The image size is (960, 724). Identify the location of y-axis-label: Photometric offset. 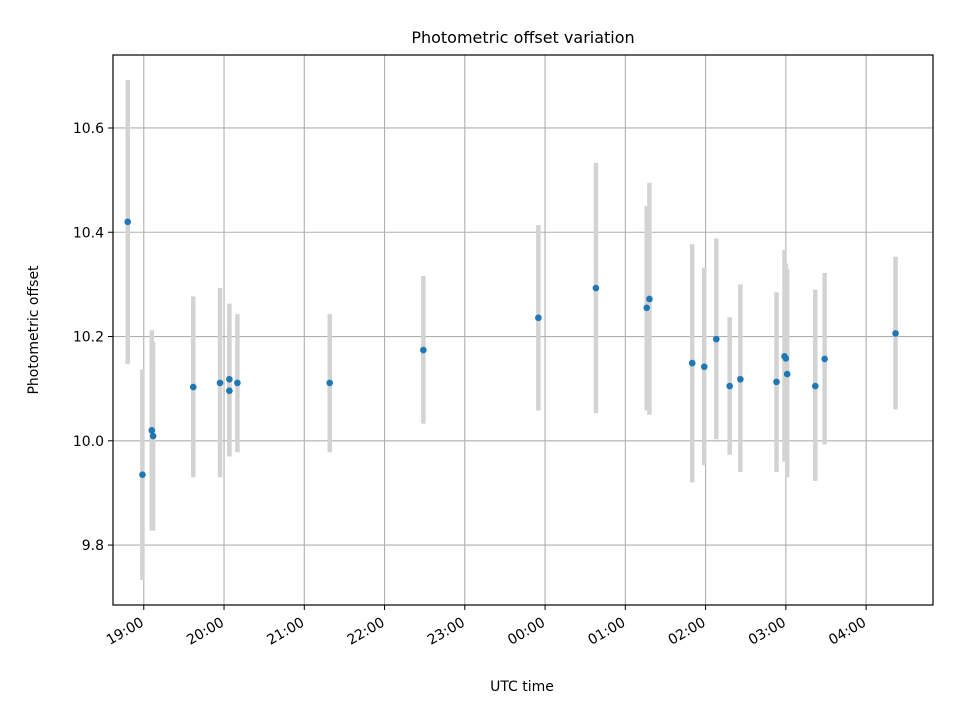
(34, 330).